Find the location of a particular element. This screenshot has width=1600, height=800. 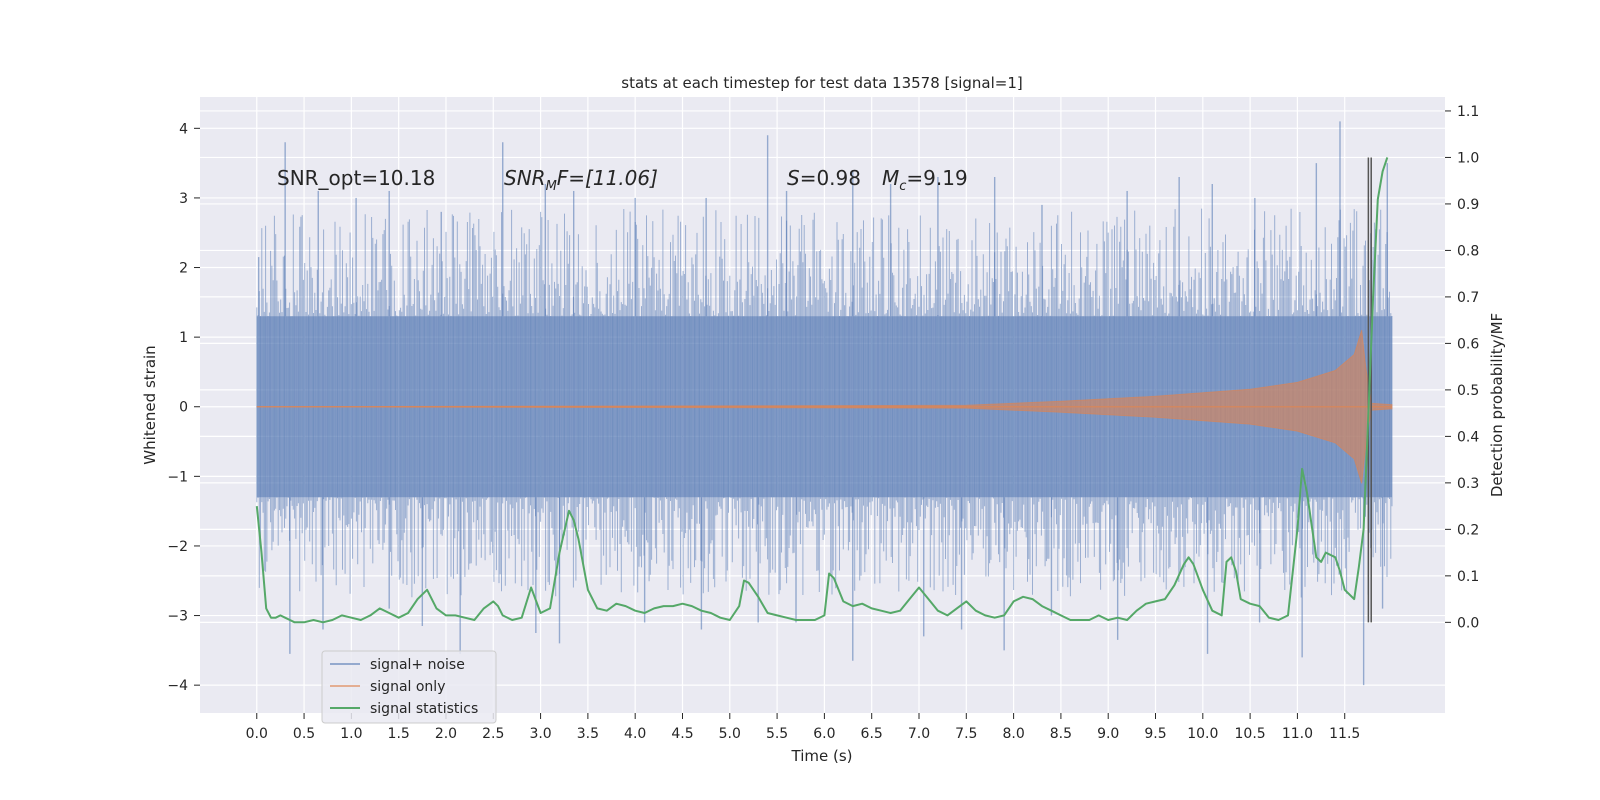

y-tick-label-right: 1.0 is located at coordinates (1468, 158).